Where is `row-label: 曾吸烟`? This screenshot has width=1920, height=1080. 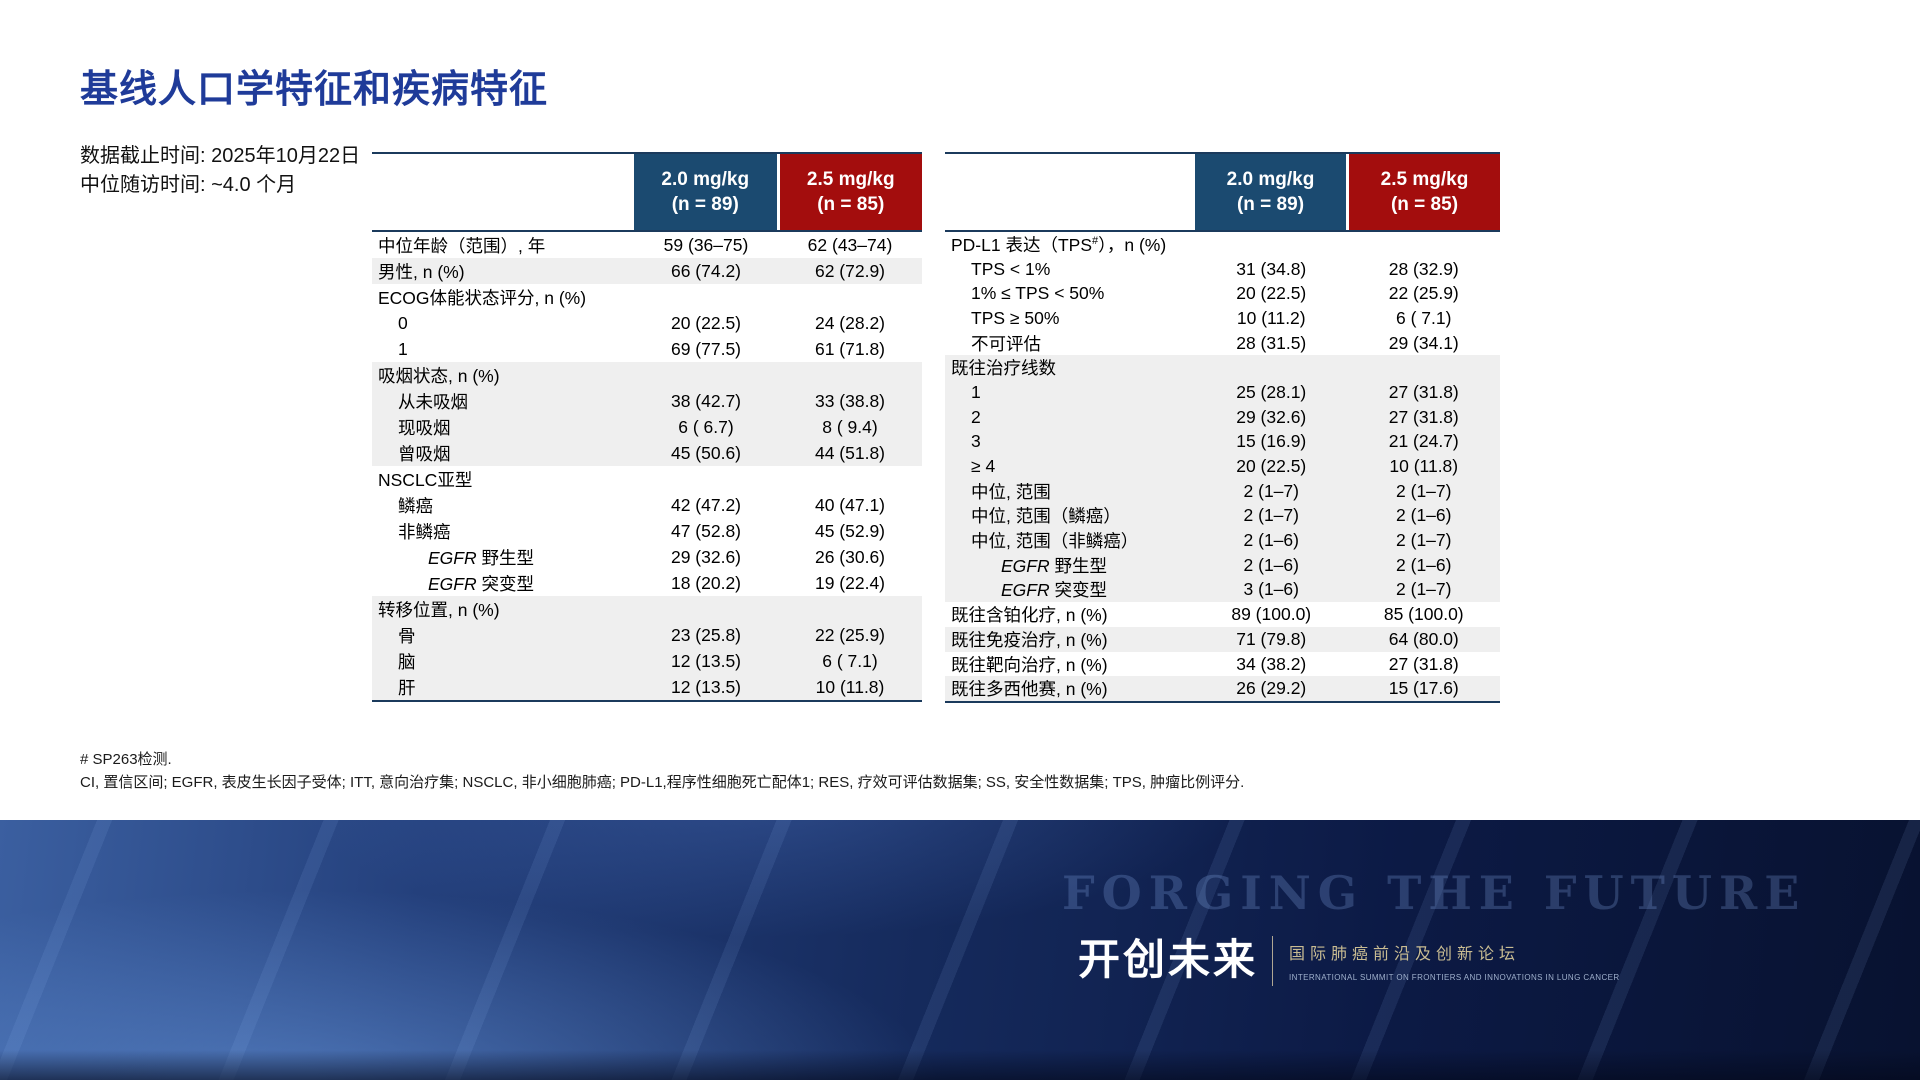
row-label: 曾吸烟 is located at coordinates (424, 453).